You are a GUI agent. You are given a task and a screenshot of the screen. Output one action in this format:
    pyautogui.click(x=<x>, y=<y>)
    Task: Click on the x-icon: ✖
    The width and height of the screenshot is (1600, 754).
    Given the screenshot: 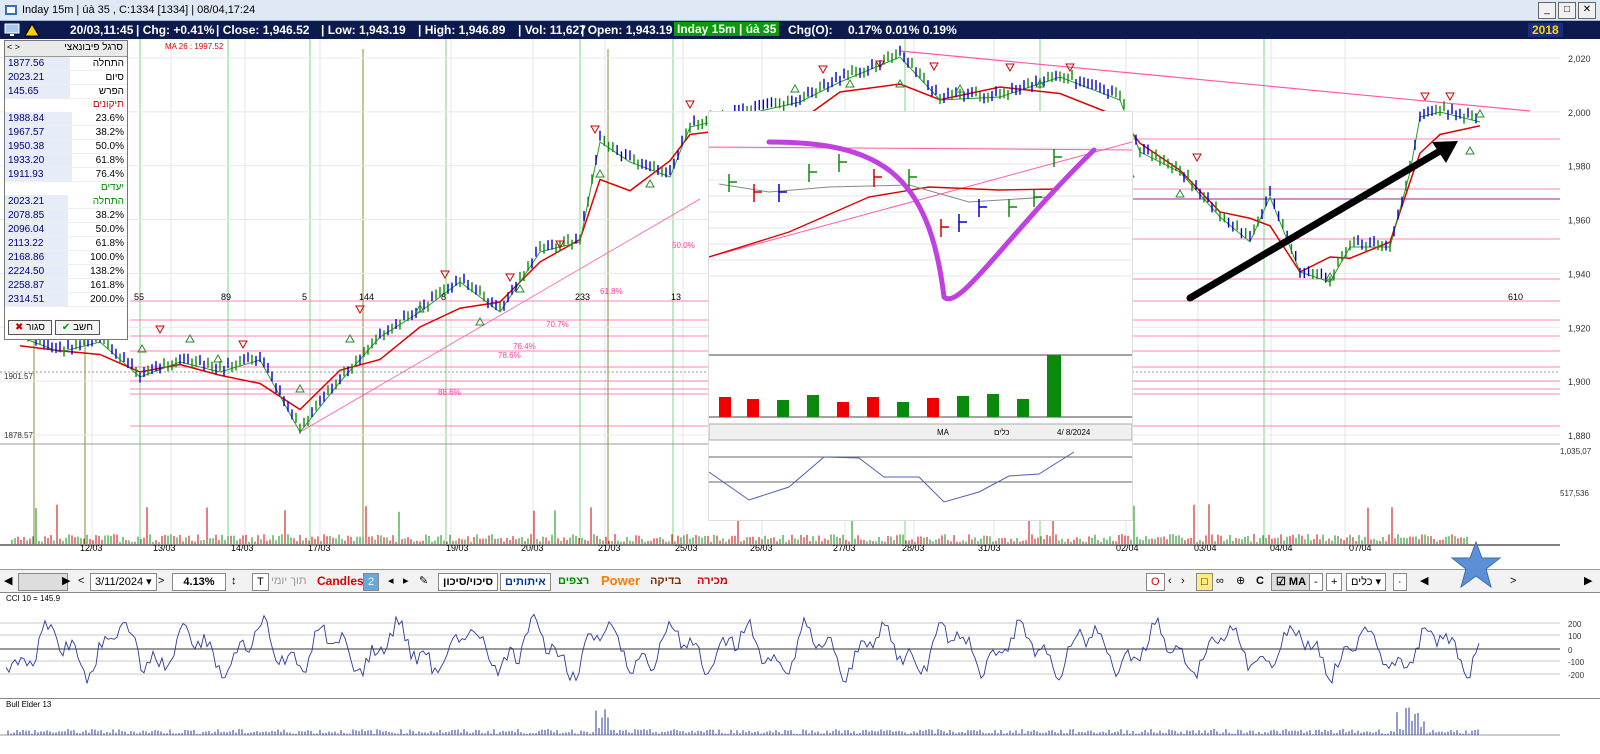 What is the action you would take?
    pyautogui.click(x=19, y=327)
    